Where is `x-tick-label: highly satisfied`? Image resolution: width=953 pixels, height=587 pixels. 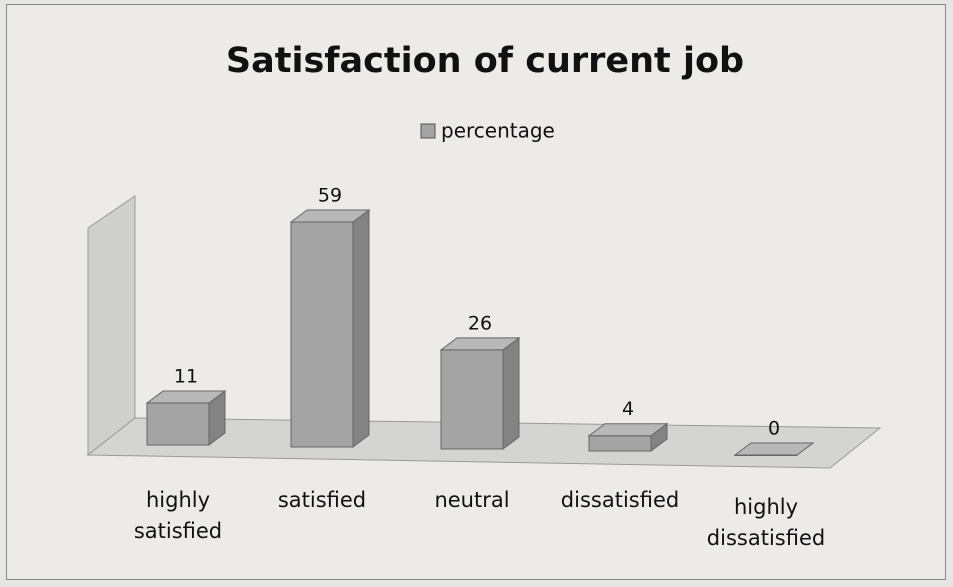
x-tick-label: highly satisfied is located at coordinates (178, 515).